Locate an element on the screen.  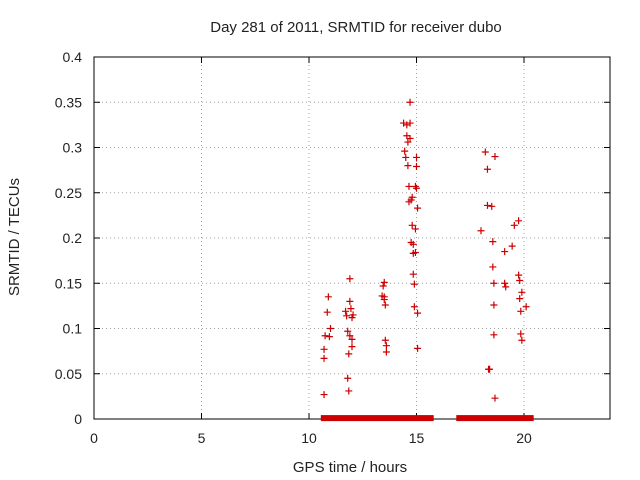
y-axis-label: SRMTID / TECUs is located at coordinates (14, 237).